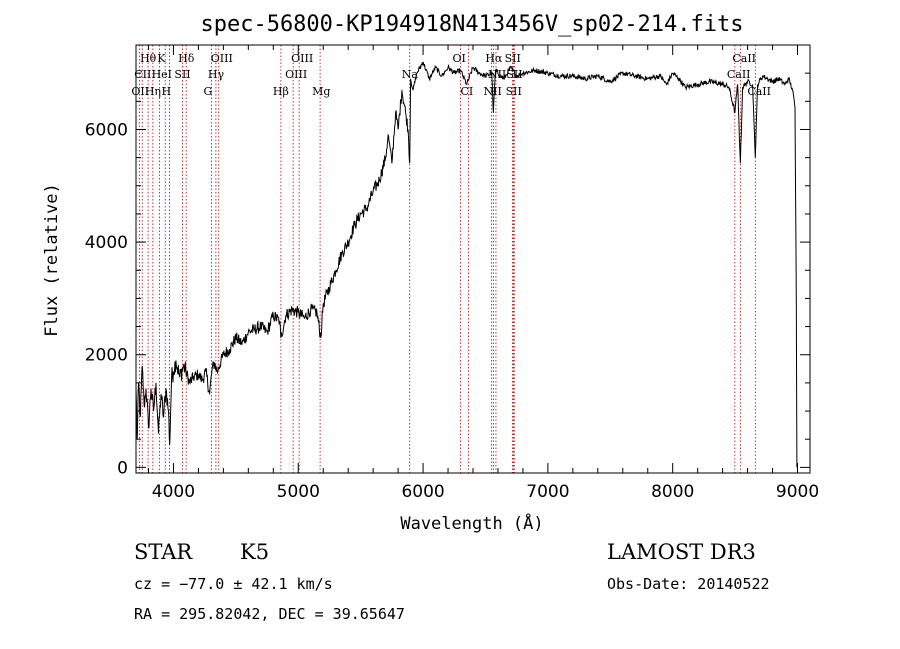  I want to click on spectral-line-label: Hθ, so click(148, 58).